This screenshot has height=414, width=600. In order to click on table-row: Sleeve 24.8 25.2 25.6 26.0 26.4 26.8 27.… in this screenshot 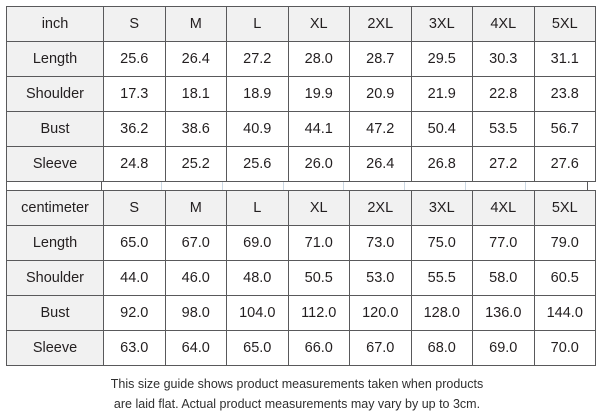, I will do `click(301, 164)`.